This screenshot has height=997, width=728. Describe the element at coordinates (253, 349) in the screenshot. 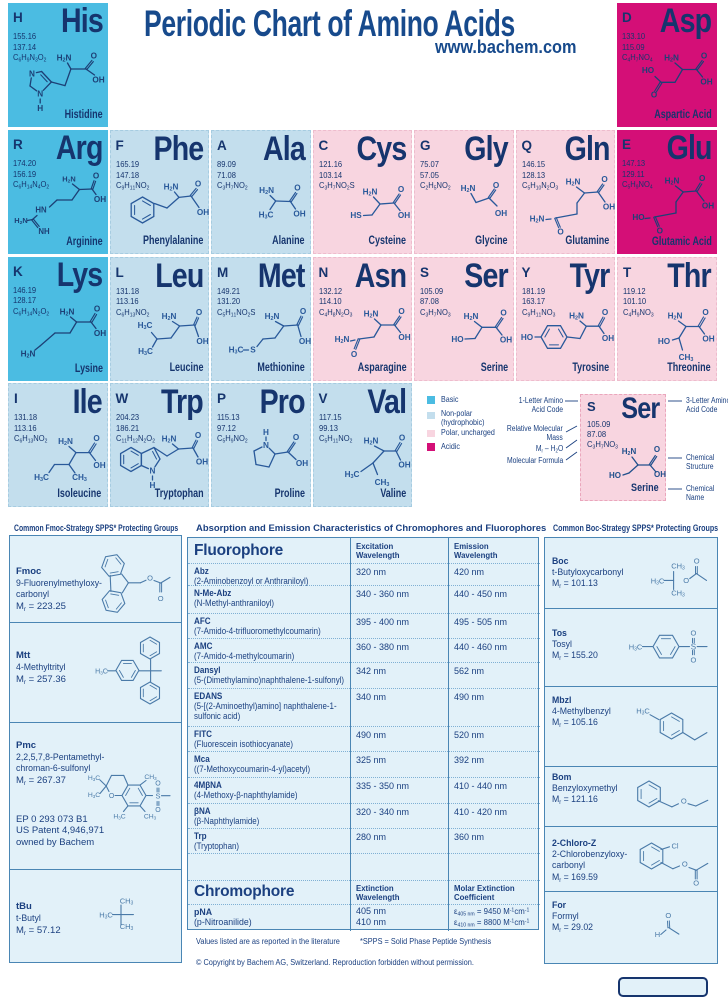

I see `svg-text: S` at that location.